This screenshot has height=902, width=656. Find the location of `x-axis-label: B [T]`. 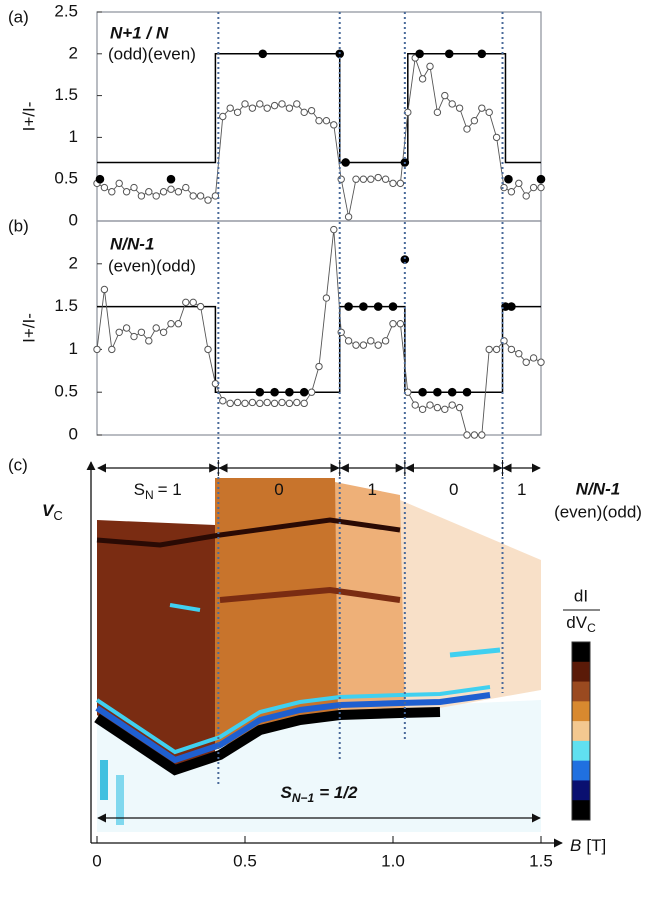

x-axis-label: B [T] is located at coordinates (588, 845).